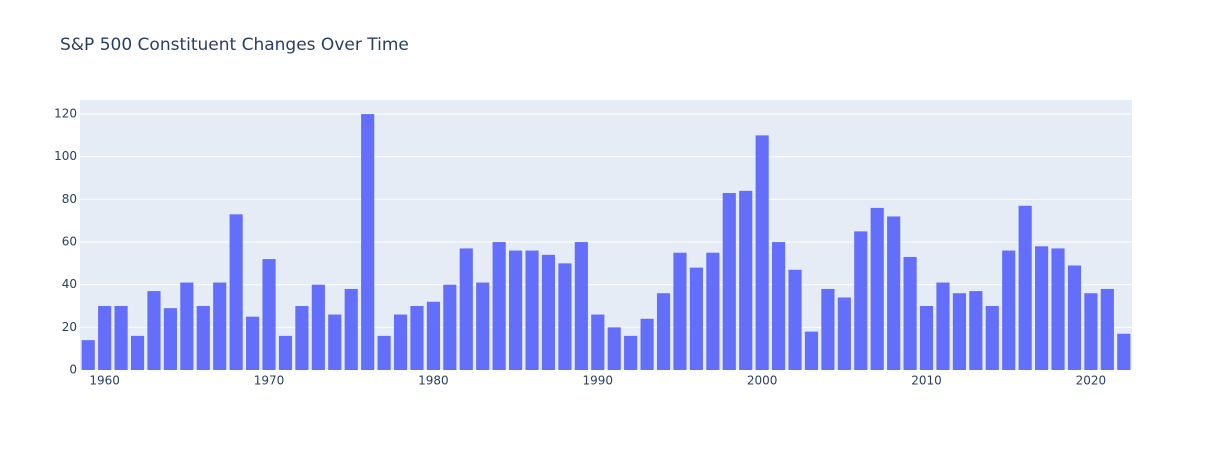 Image resolution: width=1212 pixels, height=454 pixels. What do you see at coordinates (69, 199) in the screenshot?
I see `y-tick-label: 80` at bounding box center [69, 199].